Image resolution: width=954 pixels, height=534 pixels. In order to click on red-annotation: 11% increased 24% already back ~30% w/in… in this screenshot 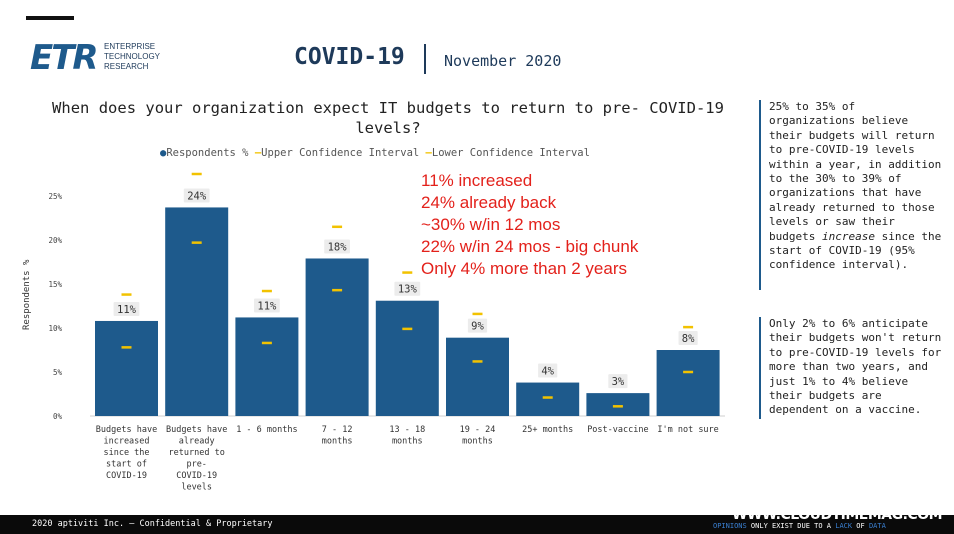, I will do `click(529, 225)`.